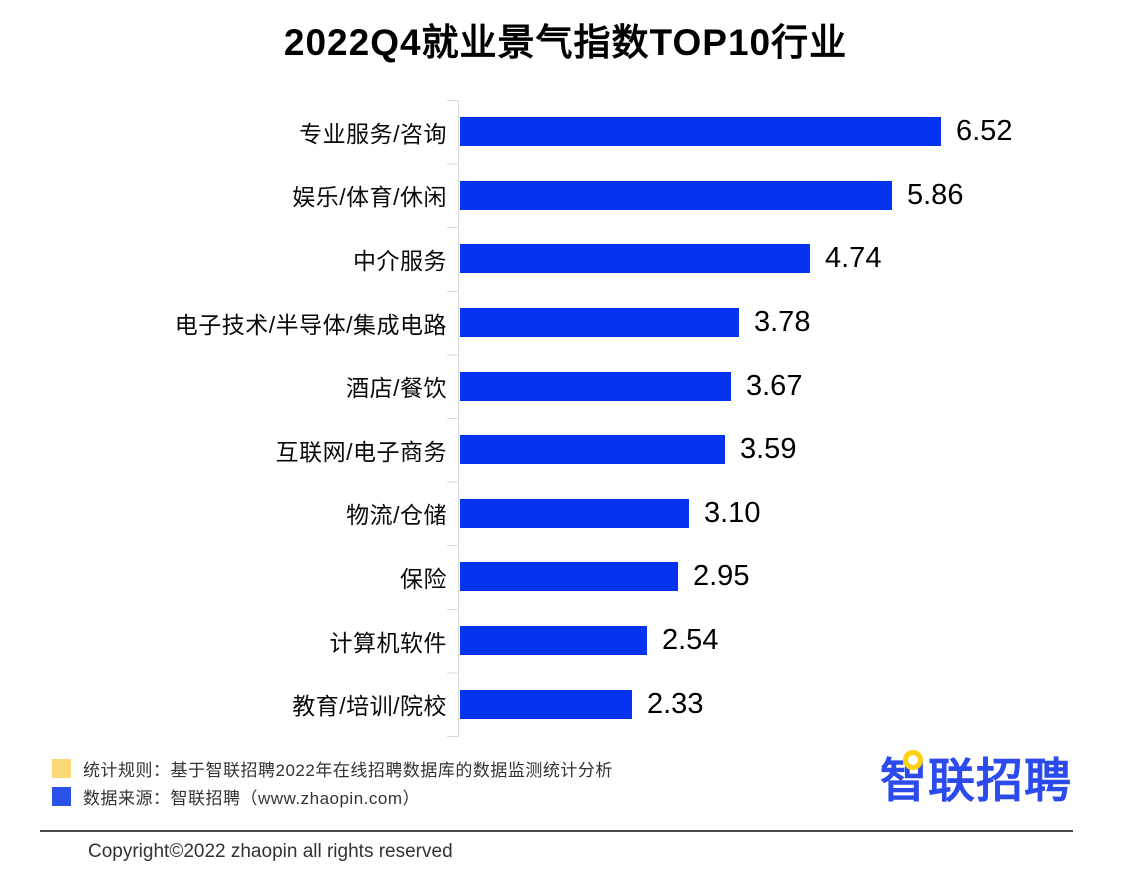 Image resolution: width=1131 pixels, height=896 pixels. Describe the element at coordinates (853, 258) in the screenshot. I see `value-label: 4.74` at that location.